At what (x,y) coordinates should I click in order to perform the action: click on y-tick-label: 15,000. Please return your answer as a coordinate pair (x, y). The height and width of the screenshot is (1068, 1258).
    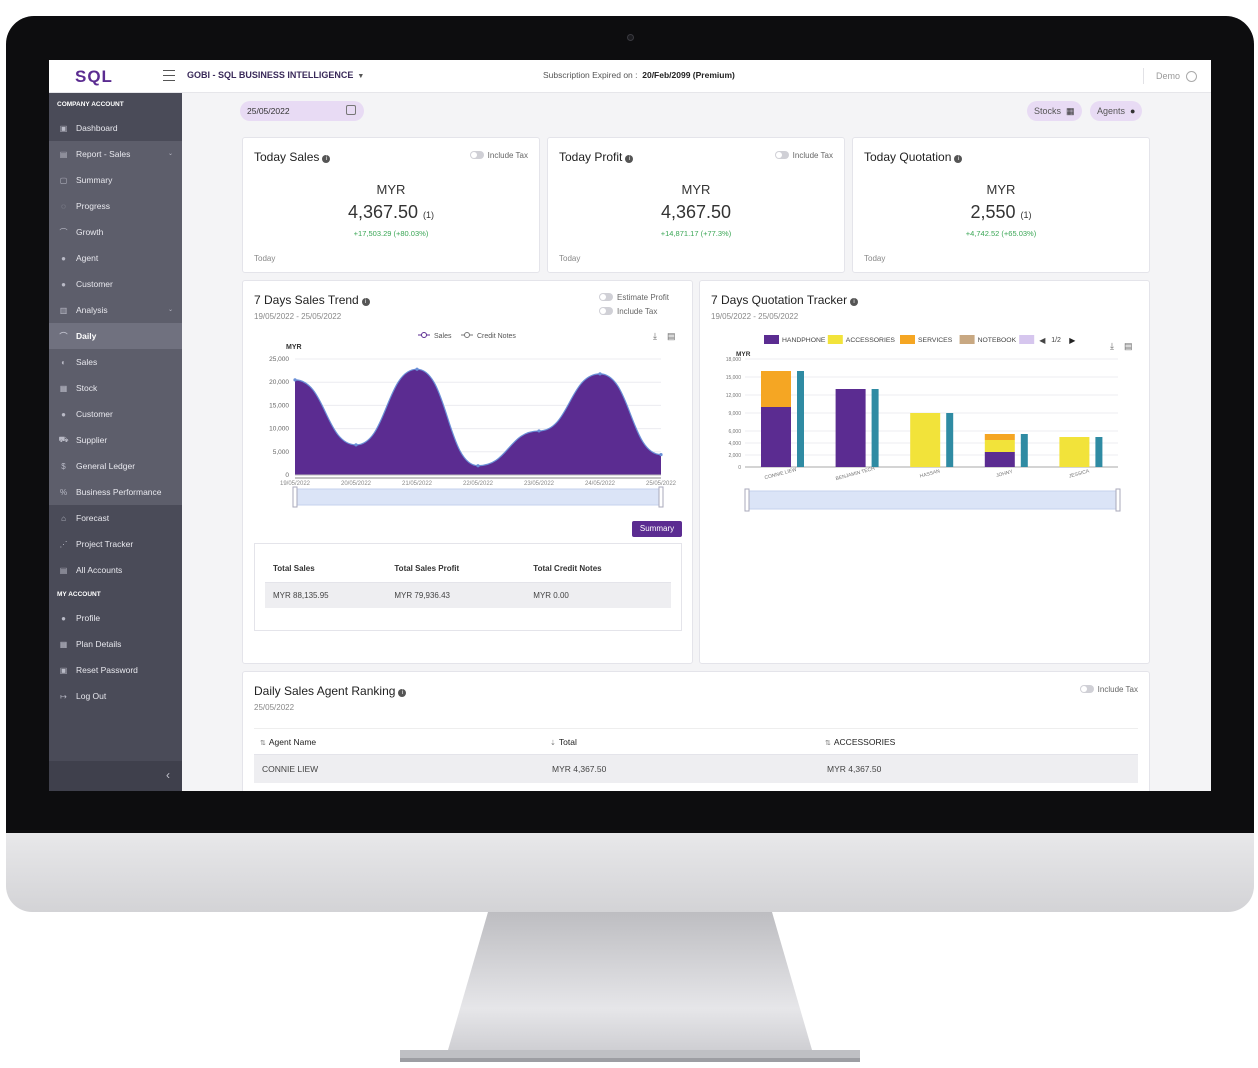
    Looking at the image, I should click on (734, 378).